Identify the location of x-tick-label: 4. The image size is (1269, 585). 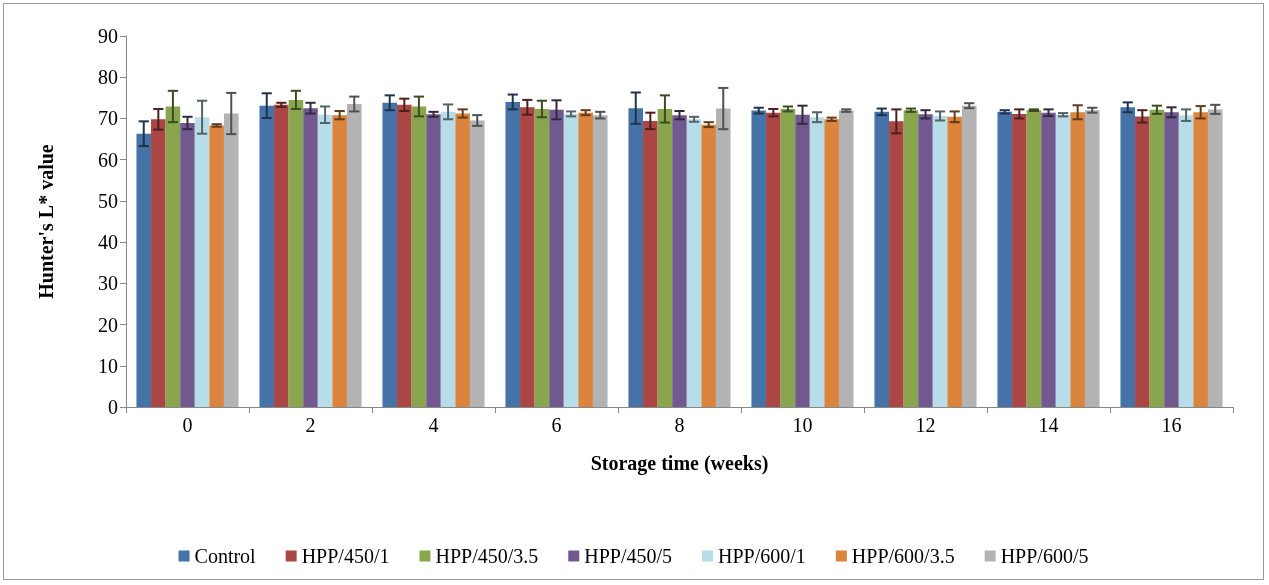
(433, 425).